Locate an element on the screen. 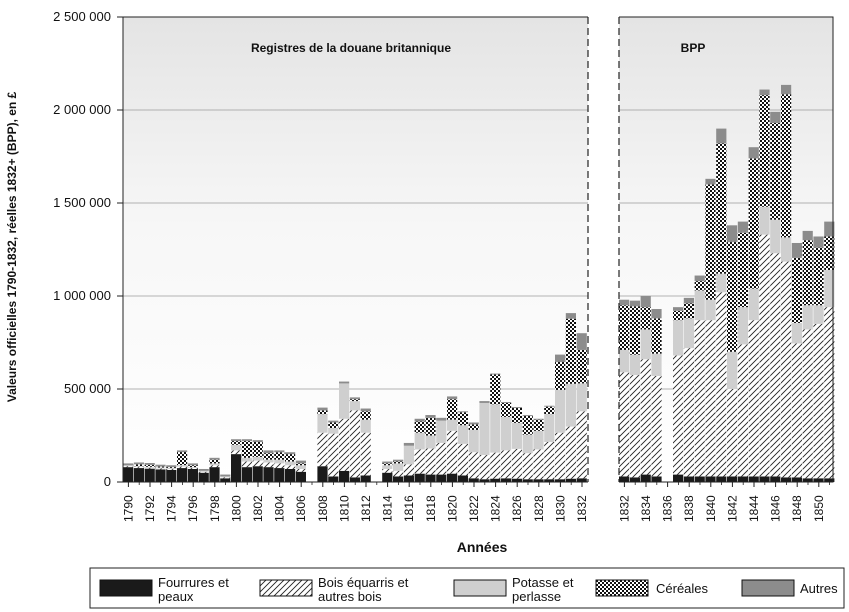  x-tick-label: 1830 is located at coordinates (560, 508).